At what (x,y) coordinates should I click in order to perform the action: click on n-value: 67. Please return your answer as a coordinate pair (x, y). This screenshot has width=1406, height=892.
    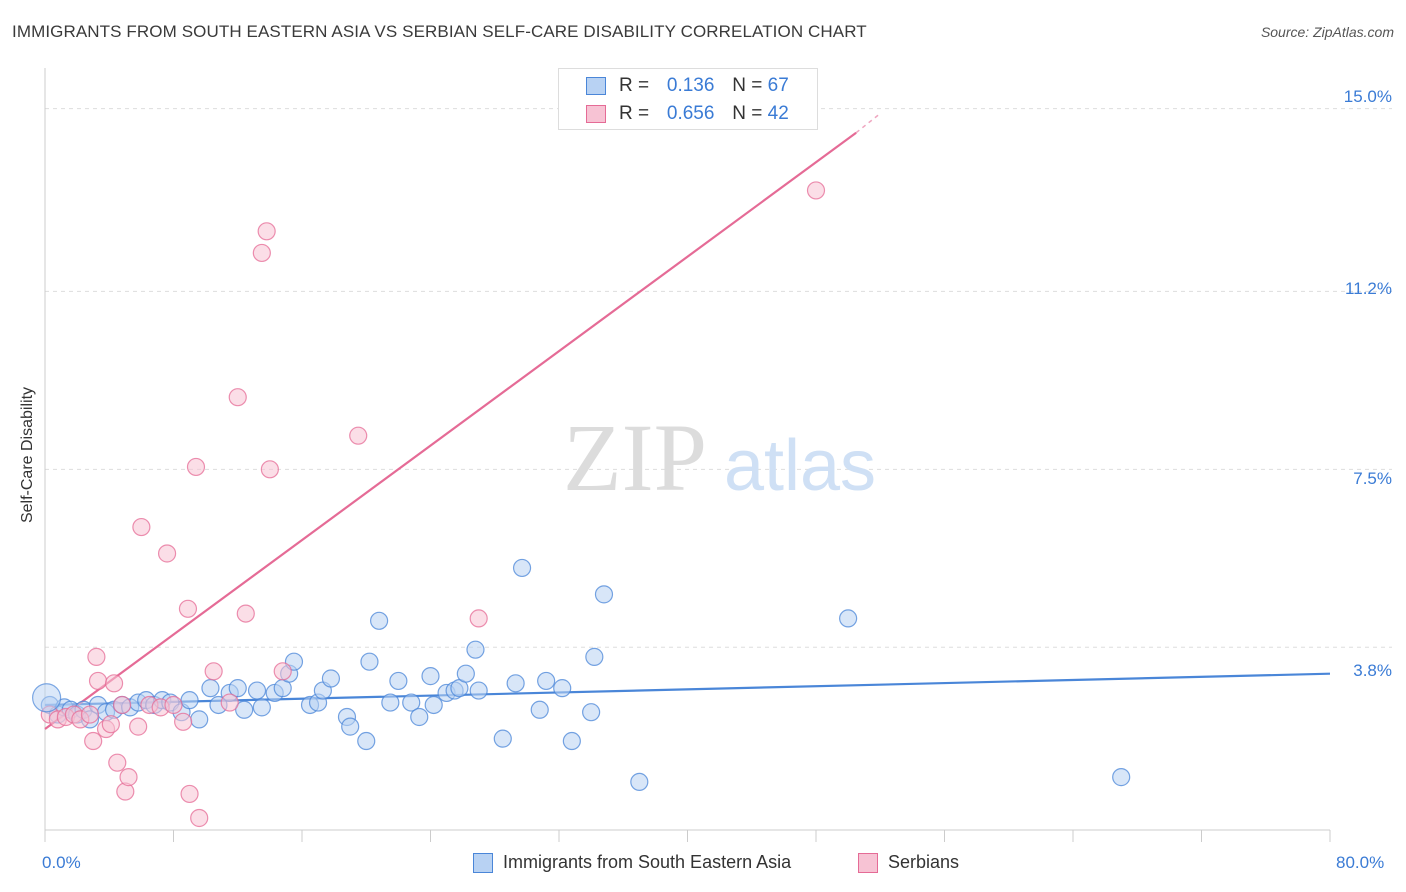
    Looking at the image, I should click on (778, 85).